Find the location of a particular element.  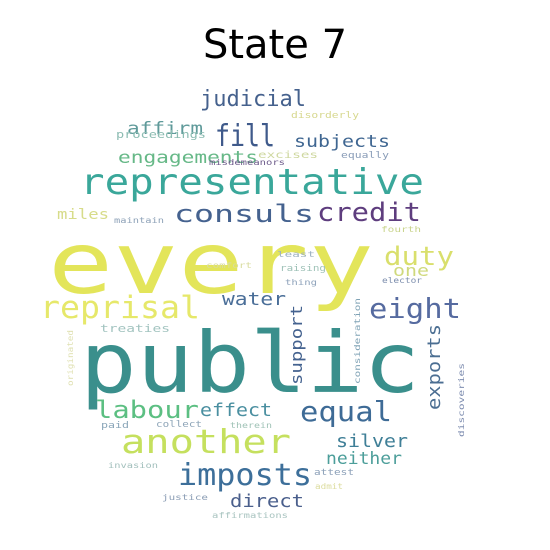

word-another: another is located at coordinates (206, 441).